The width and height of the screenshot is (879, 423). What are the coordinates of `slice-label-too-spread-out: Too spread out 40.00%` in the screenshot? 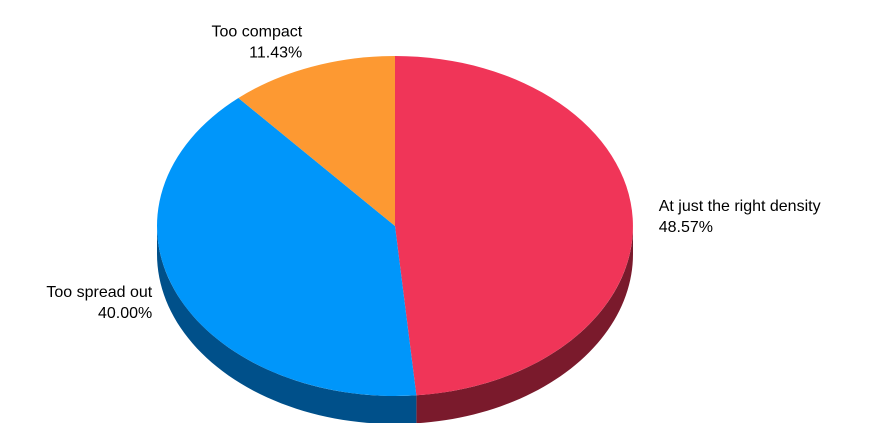 It's located at (99, 303).